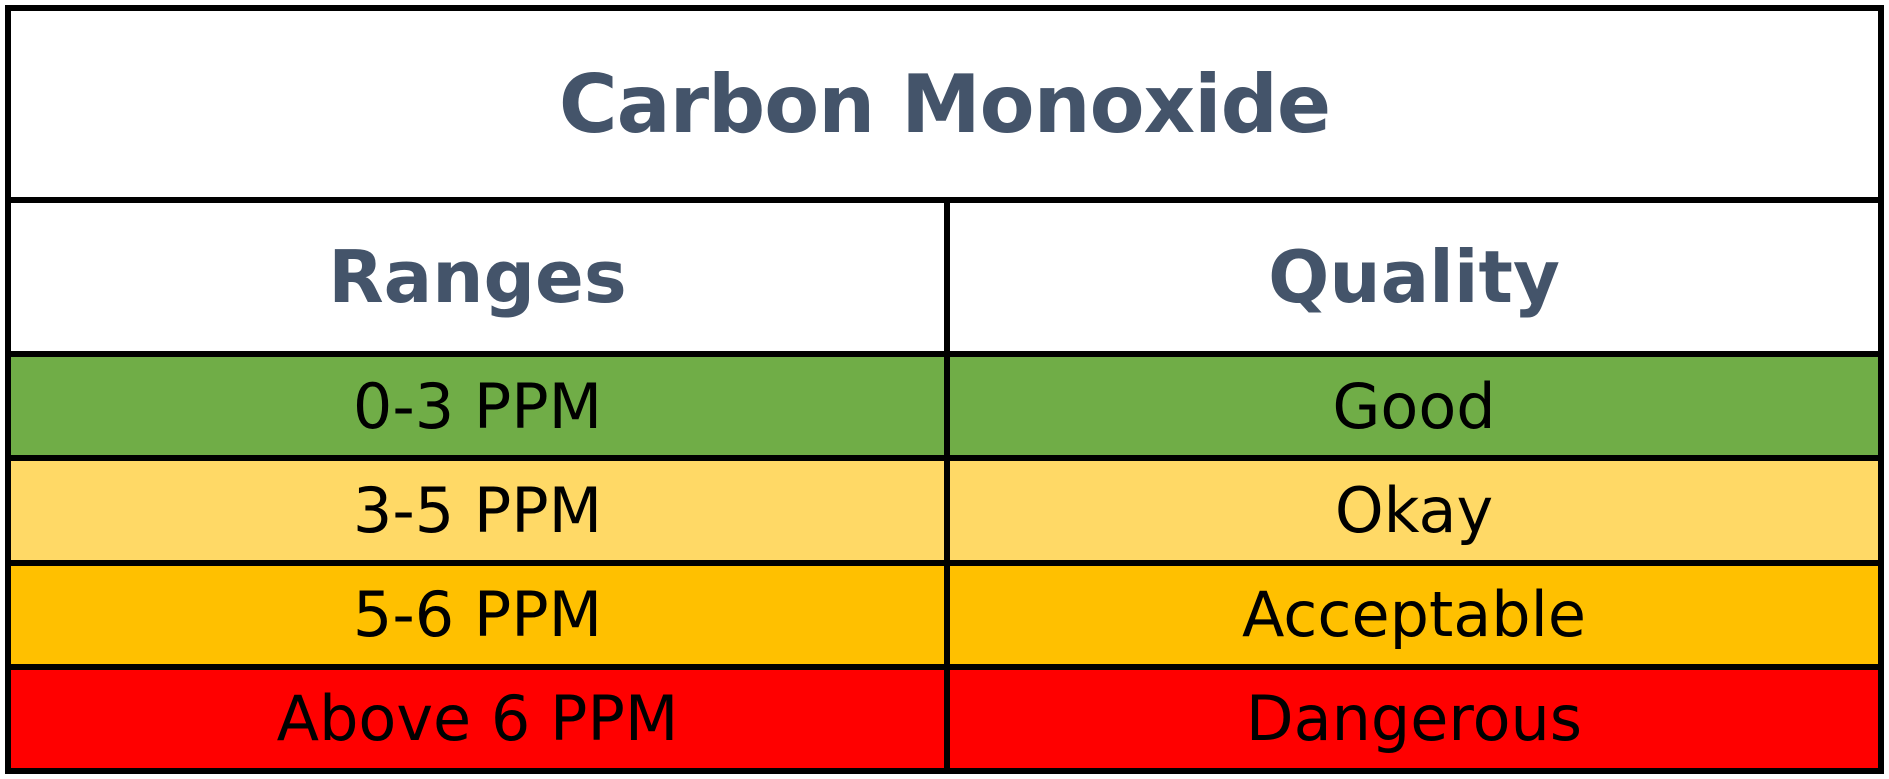 The height and width of the screenshot is (779, 1889). I want to click on quality-value: Okay, so click(1414, 510).